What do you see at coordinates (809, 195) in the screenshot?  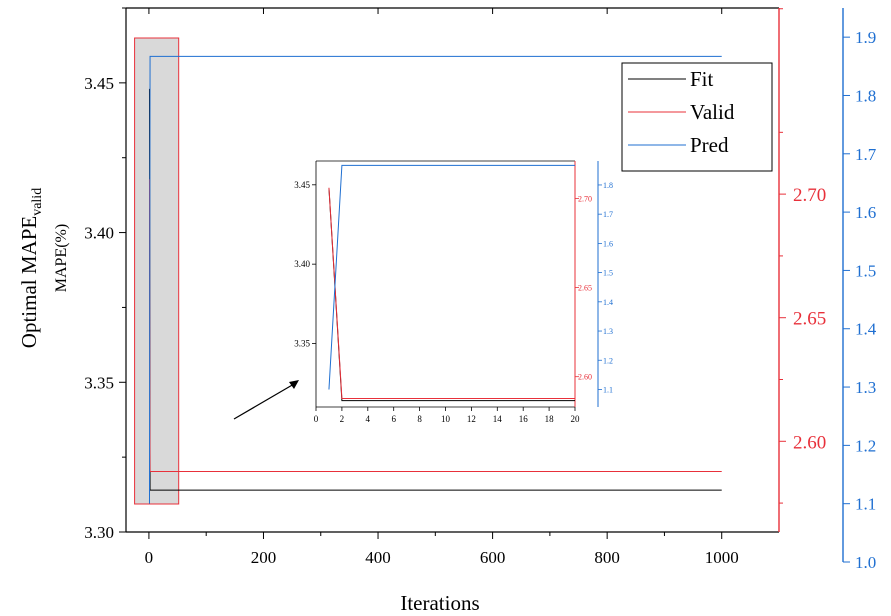 I see `valid-axis-tick-label: 2.70` at bounding box center [809, 195].